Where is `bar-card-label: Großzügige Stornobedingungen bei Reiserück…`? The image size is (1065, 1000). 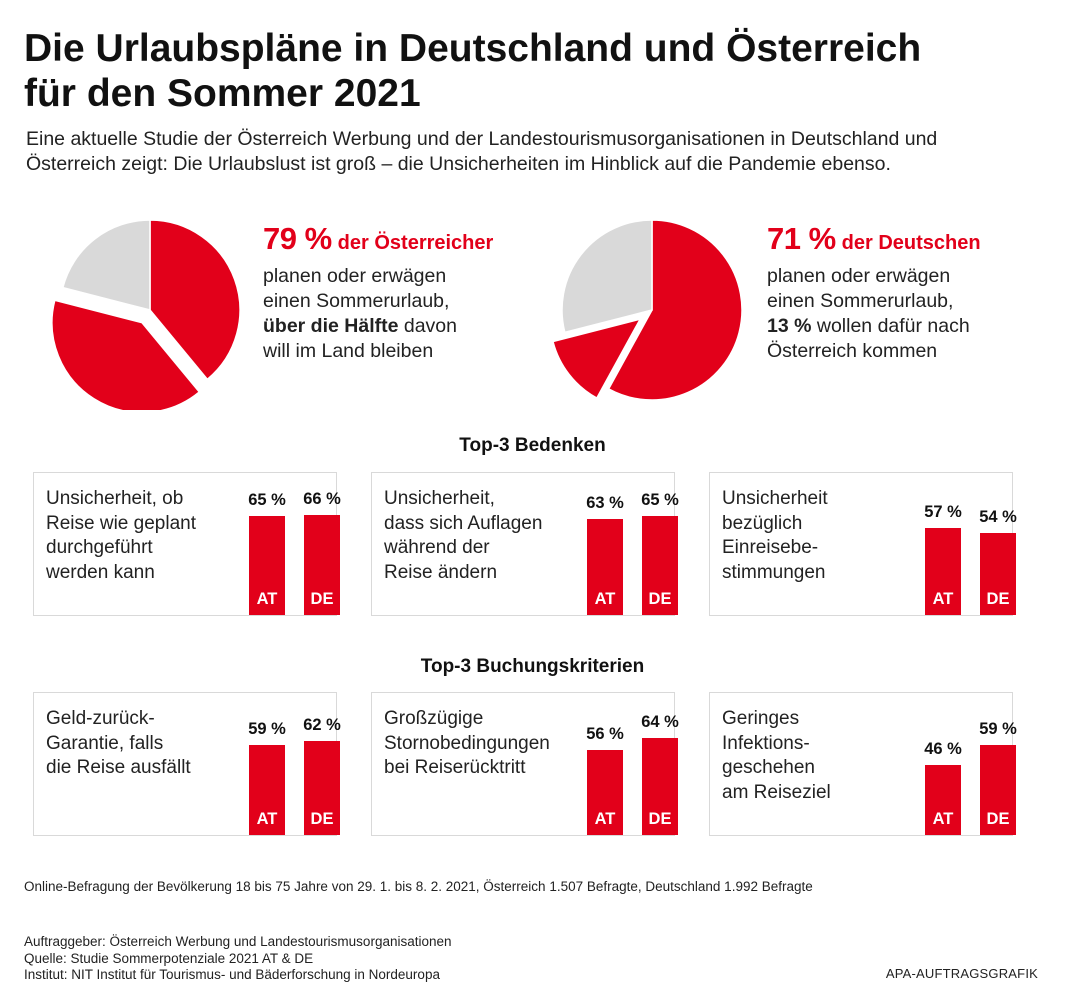
bar-card-label: Großzügige Stornobedingungen bei Reiserück… is located at coordinates (479, 744).